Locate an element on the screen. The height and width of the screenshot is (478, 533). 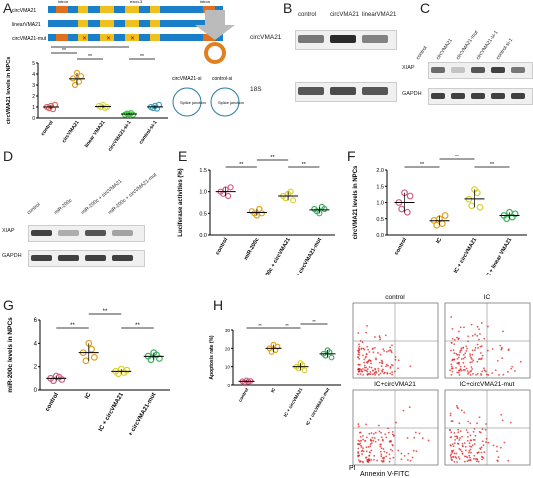
y-tick-label: 1.0 is located at coordinates (203, 193).